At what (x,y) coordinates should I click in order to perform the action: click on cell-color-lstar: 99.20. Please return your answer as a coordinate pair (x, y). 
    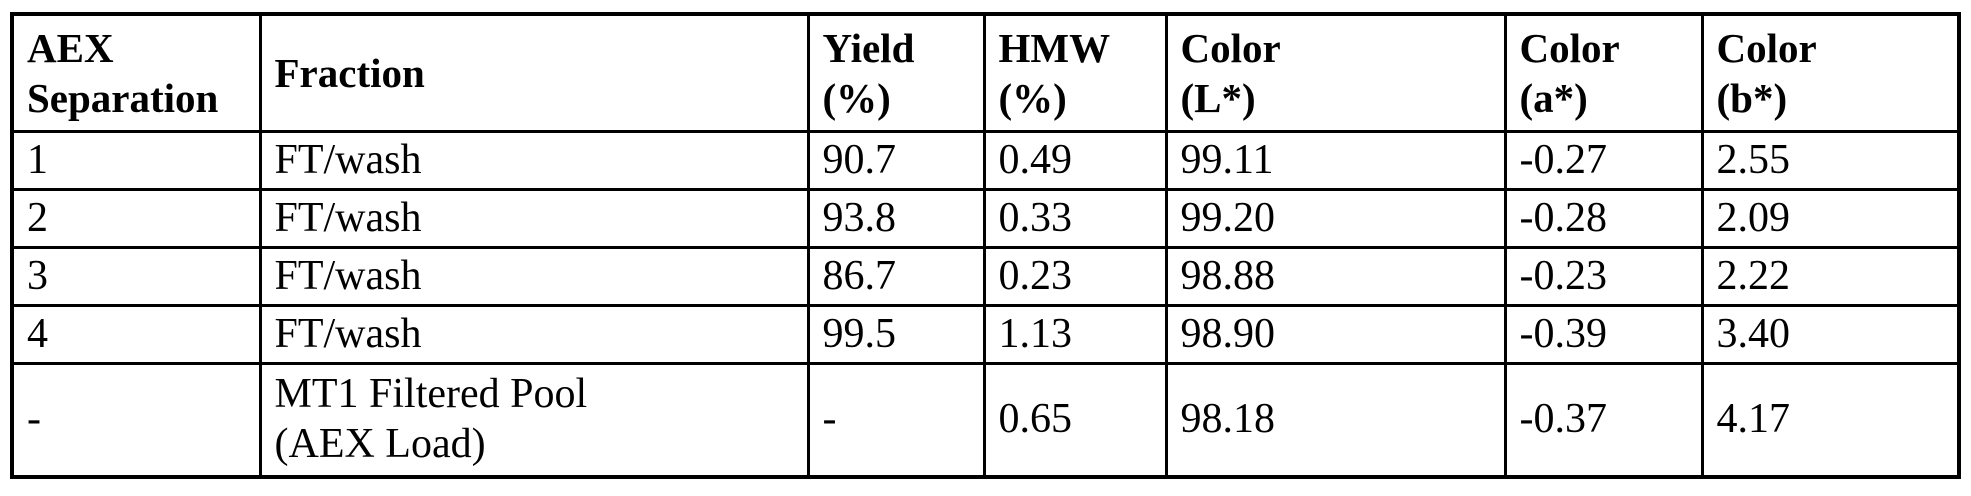
    Looking at the image, I should click on (1335, 218).